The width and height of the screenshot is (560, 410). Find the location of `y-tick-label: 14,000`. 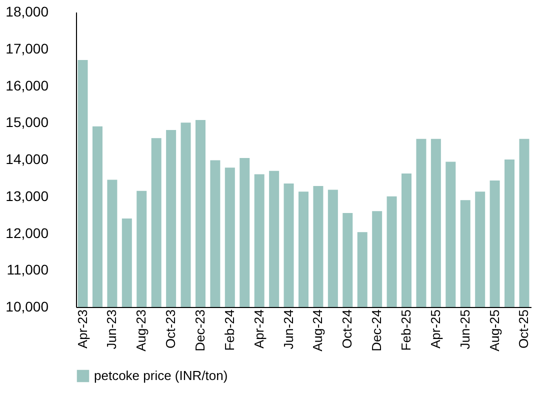

y-tick-label: 14,000 is located at coordinates (27, 159).